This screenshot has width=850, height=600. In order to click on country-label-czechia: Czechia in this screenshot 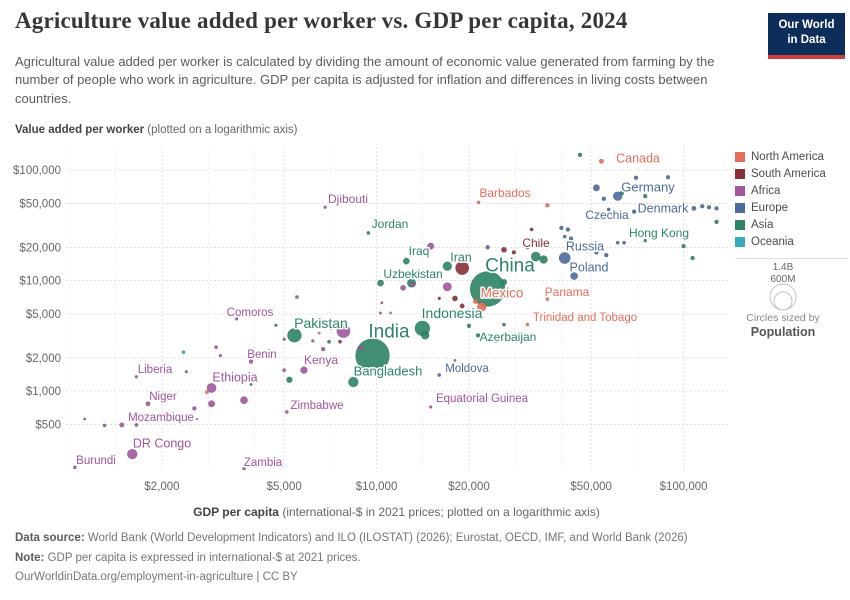, I will do `click(607, 215)`.